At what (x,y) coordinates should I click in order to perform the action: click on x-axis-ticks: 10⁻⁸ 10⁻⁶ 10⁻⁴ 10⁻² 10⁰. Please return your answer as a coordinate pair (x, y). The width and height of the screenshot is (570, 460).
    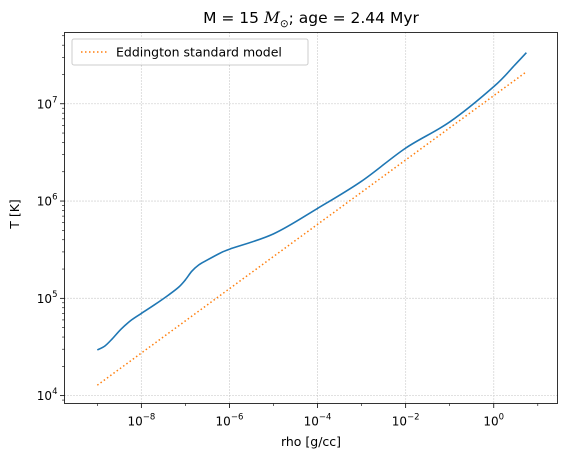
    Looking at the image, I should click on (315, 416).